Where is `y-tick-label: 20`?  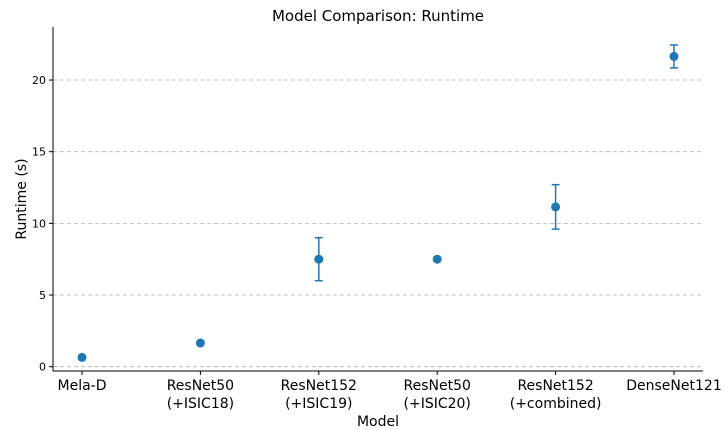 y-tick-label: 20 is located at coordinates (39, 80).